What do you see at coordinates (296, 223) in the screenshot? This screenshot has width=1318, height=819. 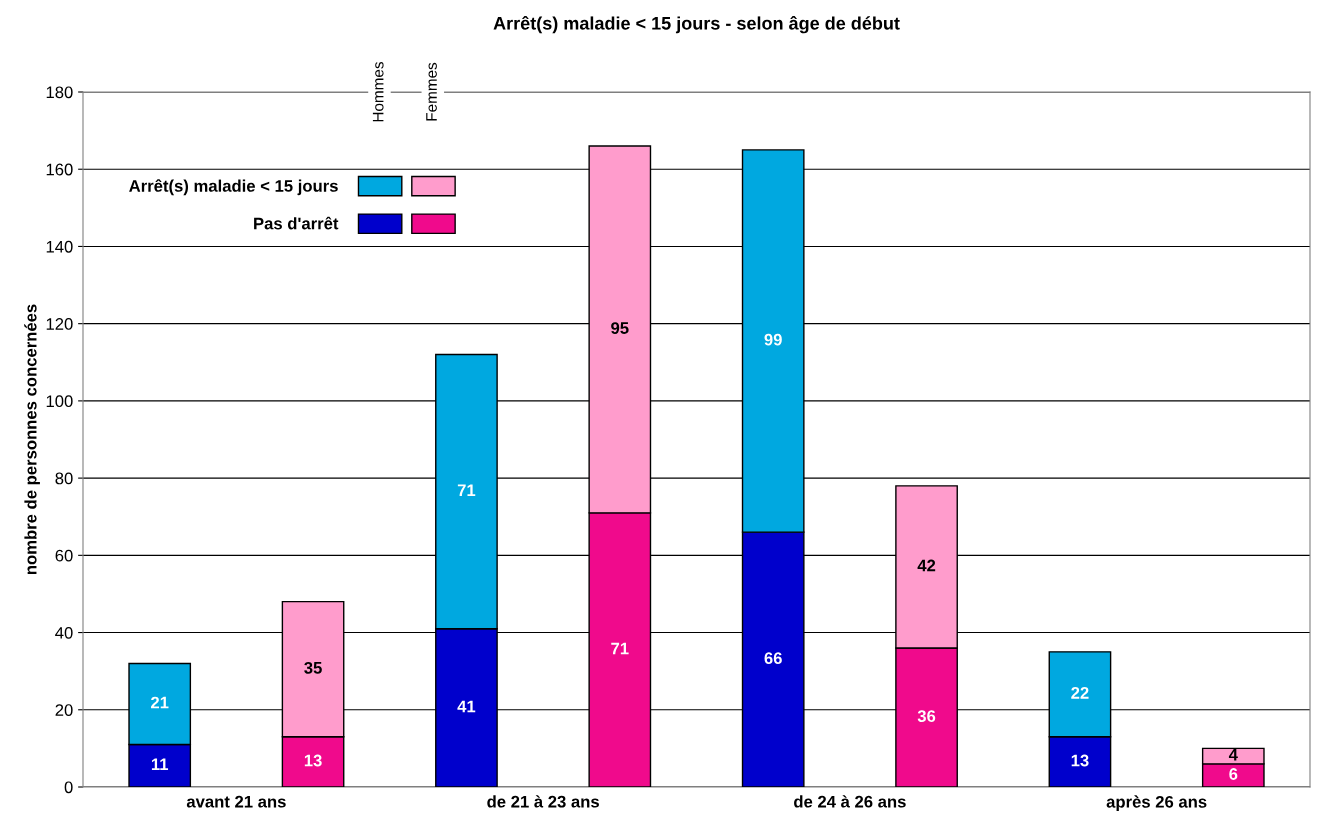 I see `legend-label: Pas d'arrêt` at bounding box center [296, 223].